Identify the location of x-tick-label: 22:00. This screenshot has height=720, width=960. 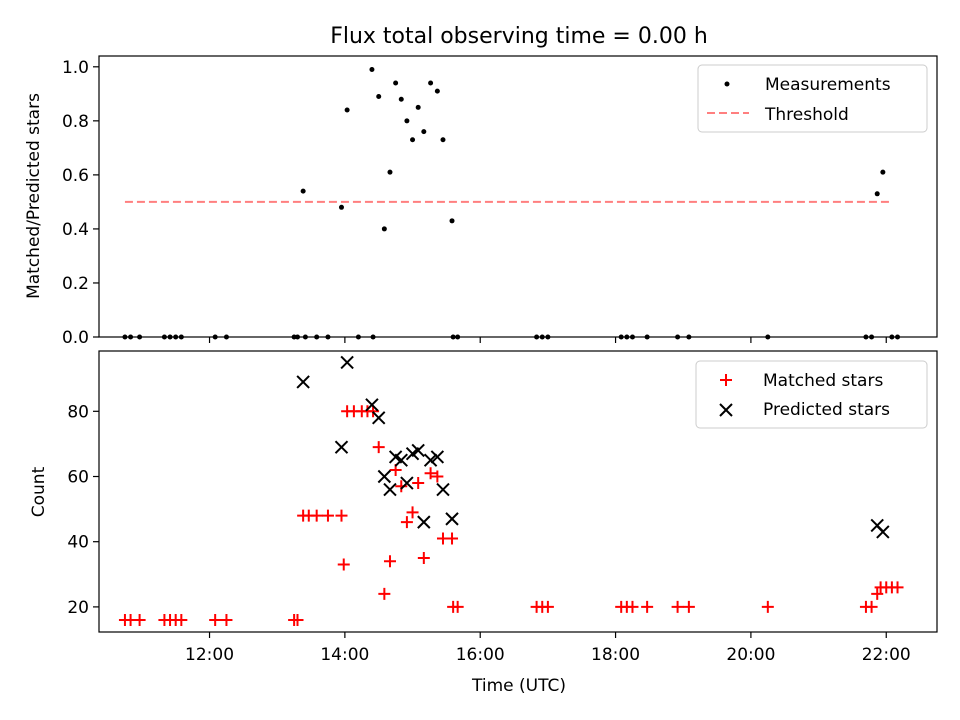
(886, 655).